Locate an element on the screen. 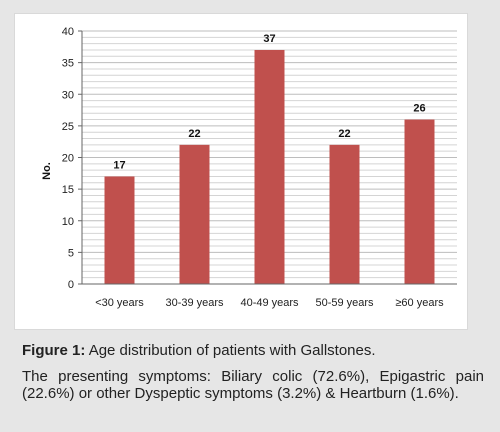 The image size is (500, 432). x-tick-label: 40-49 years is located at coordinates (269, 303).